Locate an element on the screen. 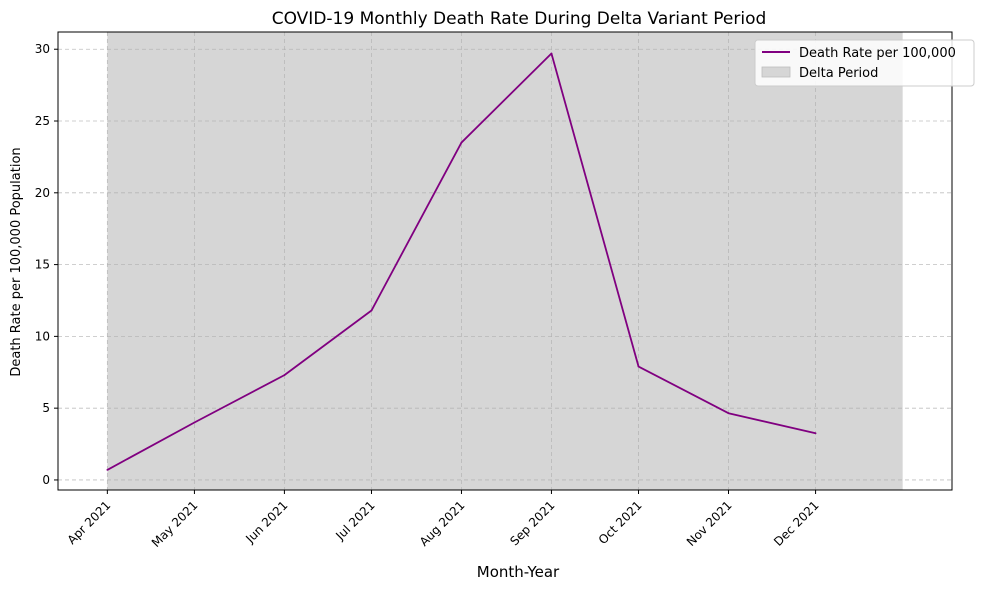 This screenshot has height=589, width=989. x-tick-label: Sep 2021 is located at coordinates (532, 523).